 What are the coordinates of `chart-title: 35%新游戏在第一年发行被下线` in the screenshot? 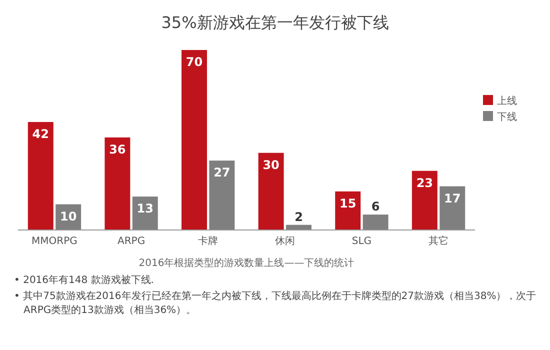 It's located at (275, 22).